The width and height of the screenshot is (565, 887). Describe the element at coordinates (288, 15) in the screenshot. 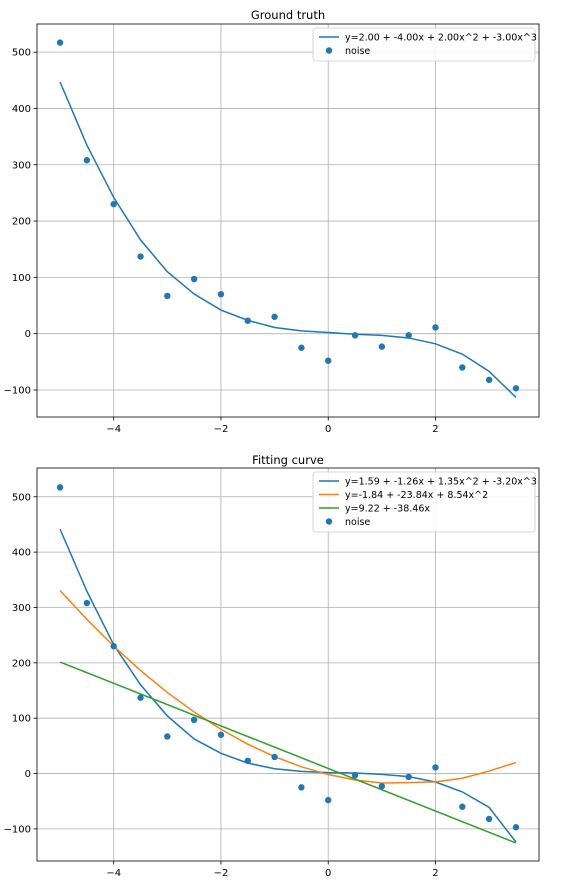

I see `chart-title: Ground truth` at that location.